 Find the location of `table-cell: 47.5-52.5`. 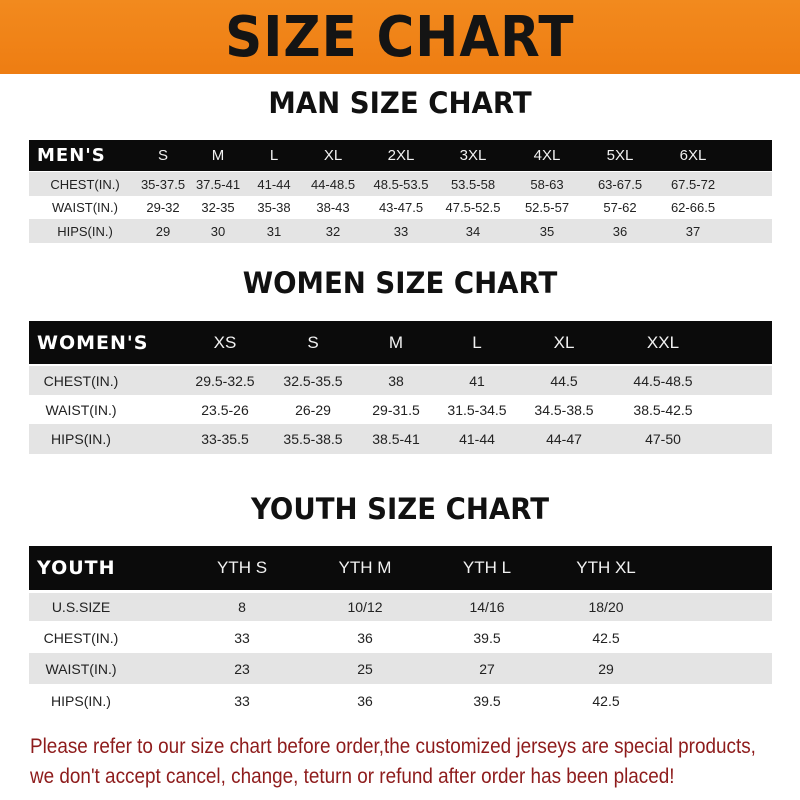

table-cell: 47.5-52.5 is located at coordinates (473, 207).